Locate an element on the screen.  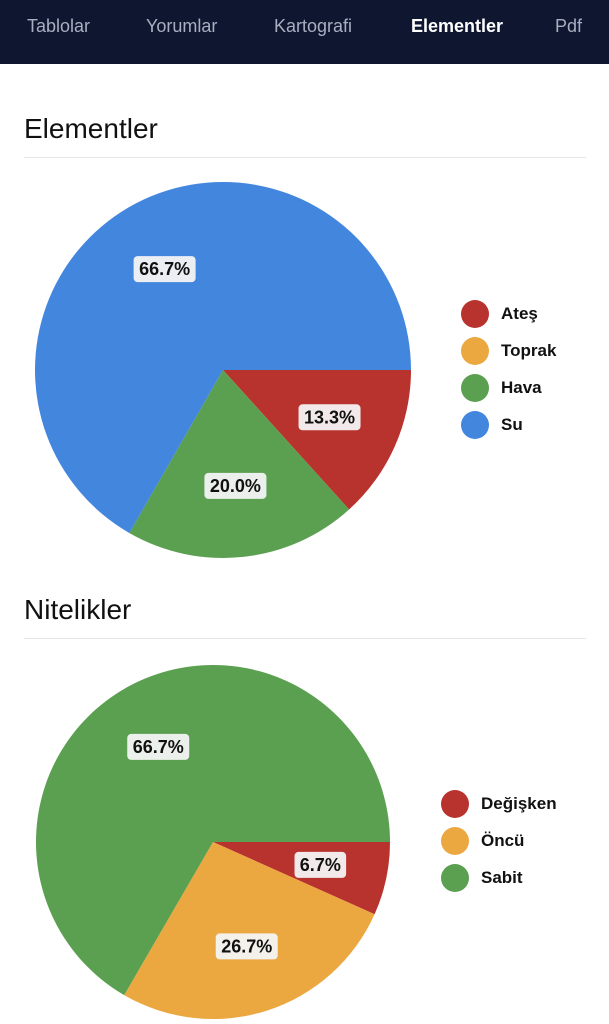
legend-swatch-ates is located at coordinates (475, 314).